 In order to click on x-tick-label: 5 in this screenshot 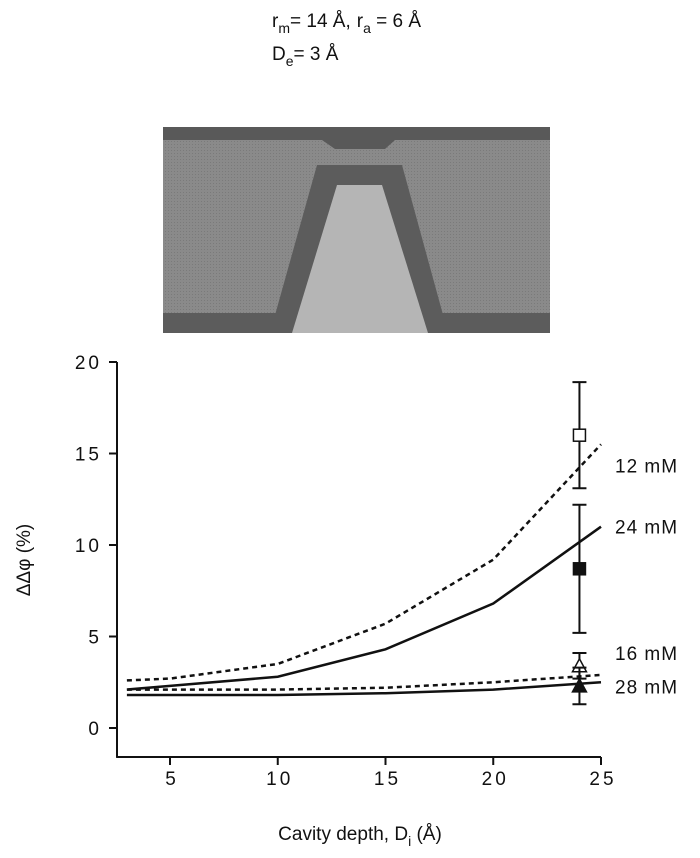, I will do `click(172, 779)`.